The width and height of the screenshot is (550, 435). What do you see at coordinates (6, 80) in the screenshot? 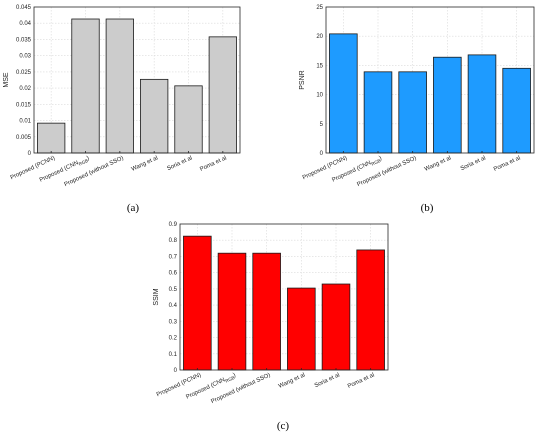
I see `y-axis-label: MSE` at bounding box center [6, 80].